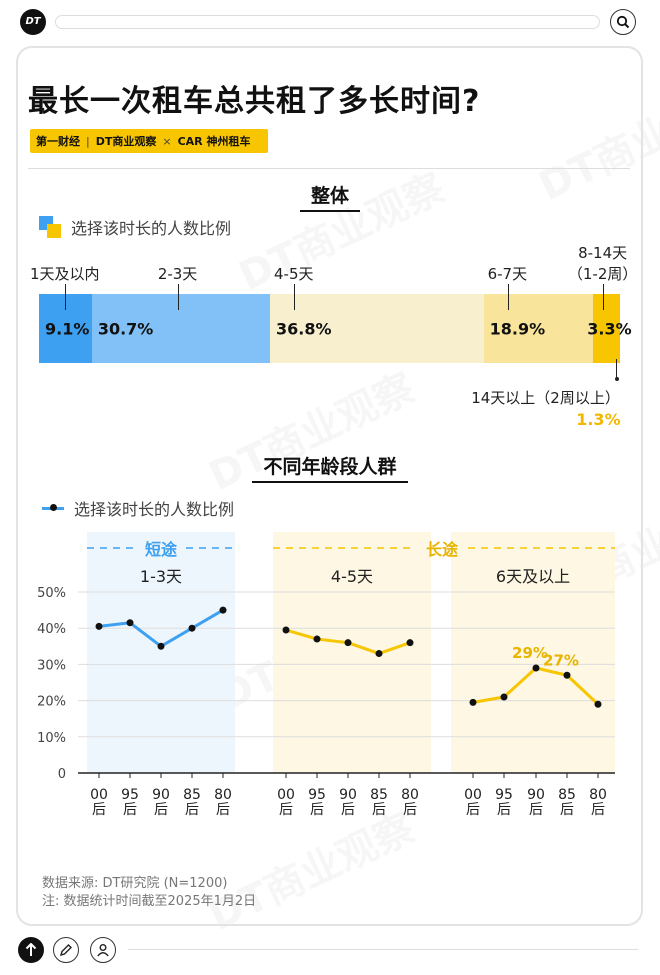 This screenshot has height=975, width=660. I want to click on age-legend: 选择该时长的人数比例, so click(138, 508).